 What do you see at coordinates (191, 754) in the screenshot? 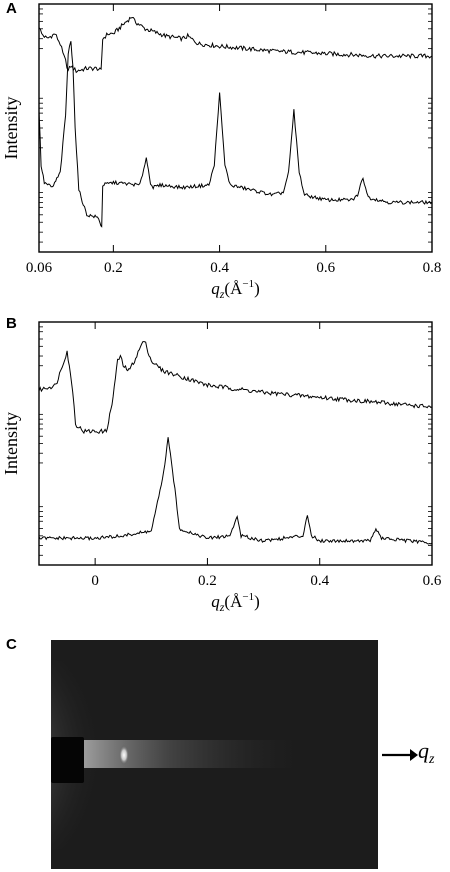
I see `specular-beam-streak` at bounding box center [191, 754].